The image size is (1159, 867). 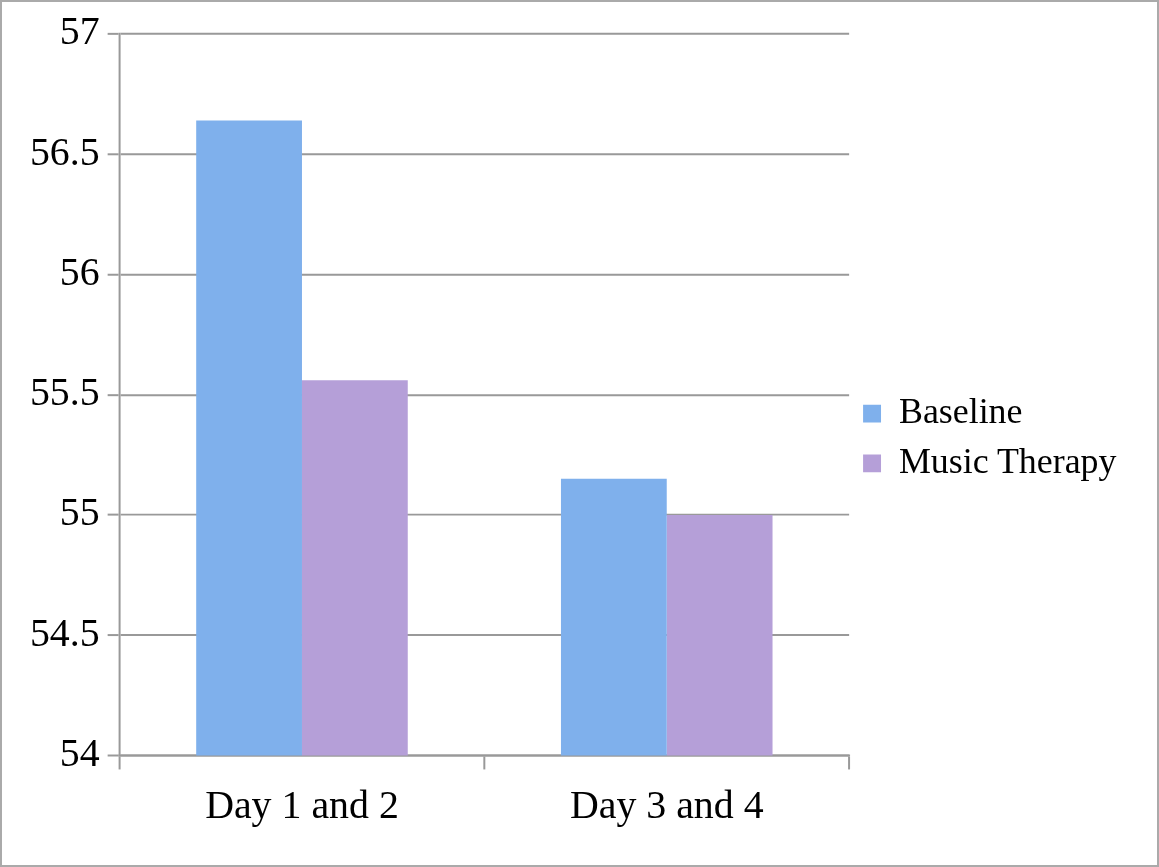 What do you see at coordinates (960, 411) in the screenshot?
I see `legend-label: Baseline` at bounding box center [960, 411].